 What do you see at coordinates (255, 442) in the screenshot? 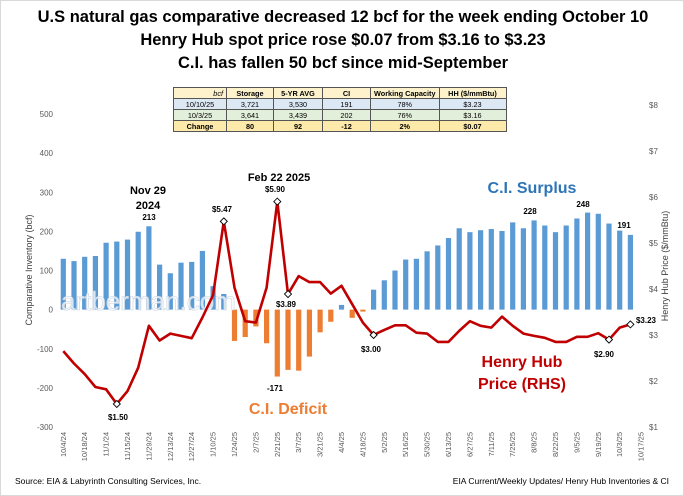
I see `x-tick-label: 2/7/25` at bounding box center [255, 442].